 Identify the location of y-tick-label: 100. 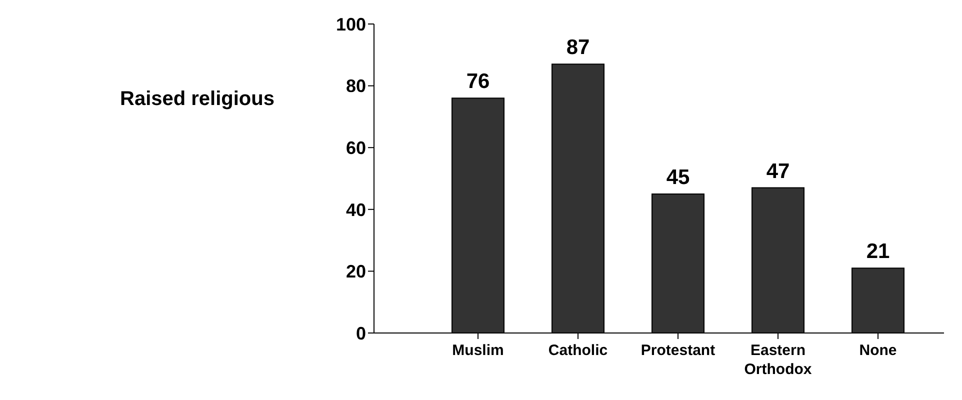
(351, 24).